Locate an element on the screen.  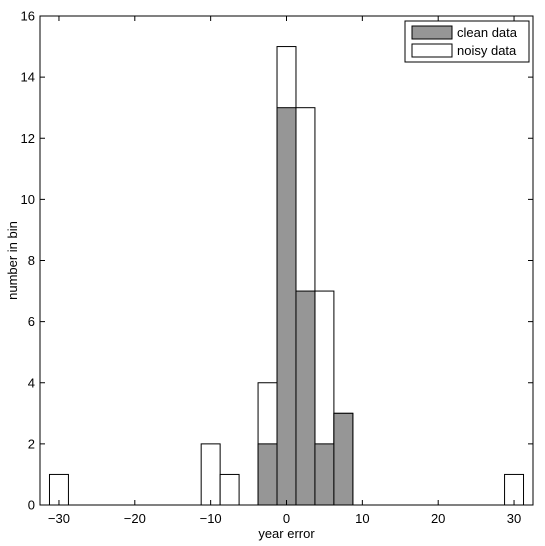
y-tick-label: 6 is located at coordinates (31, 321).